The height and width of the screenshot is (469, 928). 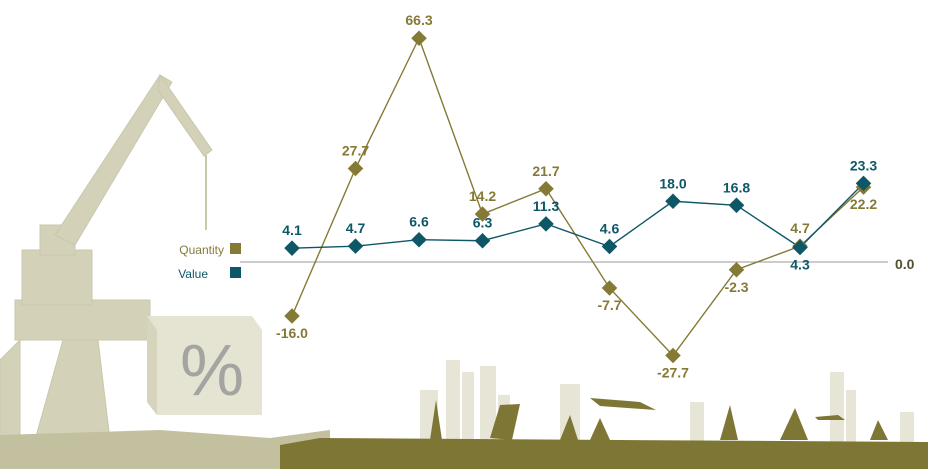 What do you see at coordinates (546, 206) in the screenshot?
I see `data-label-value: 11.3` at bounding box center [546, 206].